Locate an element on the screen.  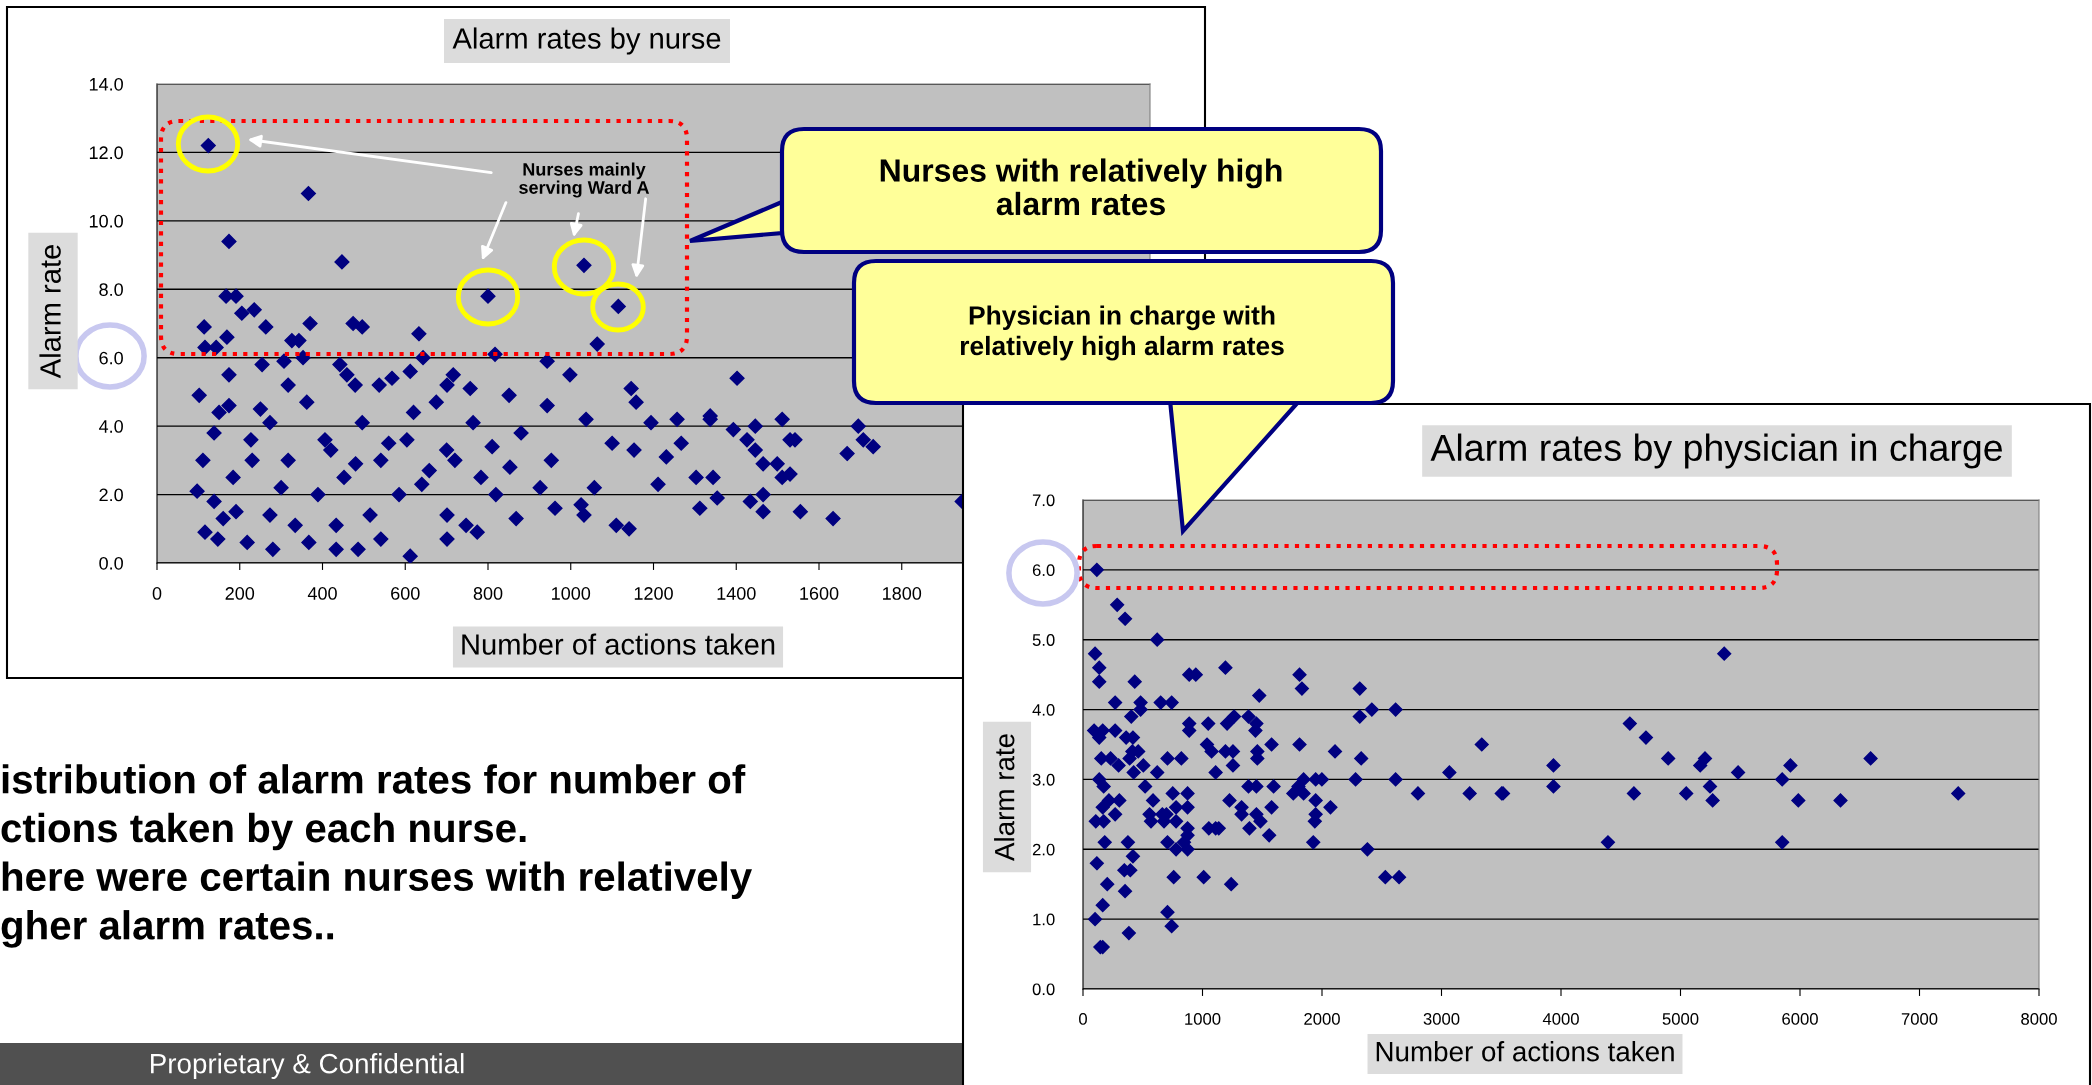
x-tick-label: 5000 is located at coordinates (1680, 1019).